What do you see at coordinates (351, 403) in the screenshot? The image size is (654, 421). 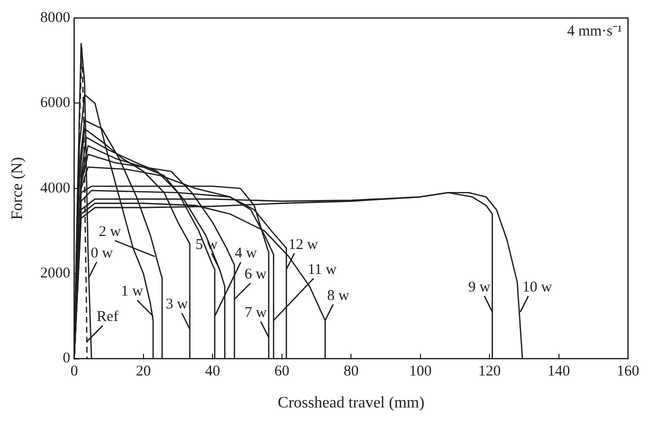 I see `x-axis-title: Crosshead travel (mm)` at bounding box center [351, 403].